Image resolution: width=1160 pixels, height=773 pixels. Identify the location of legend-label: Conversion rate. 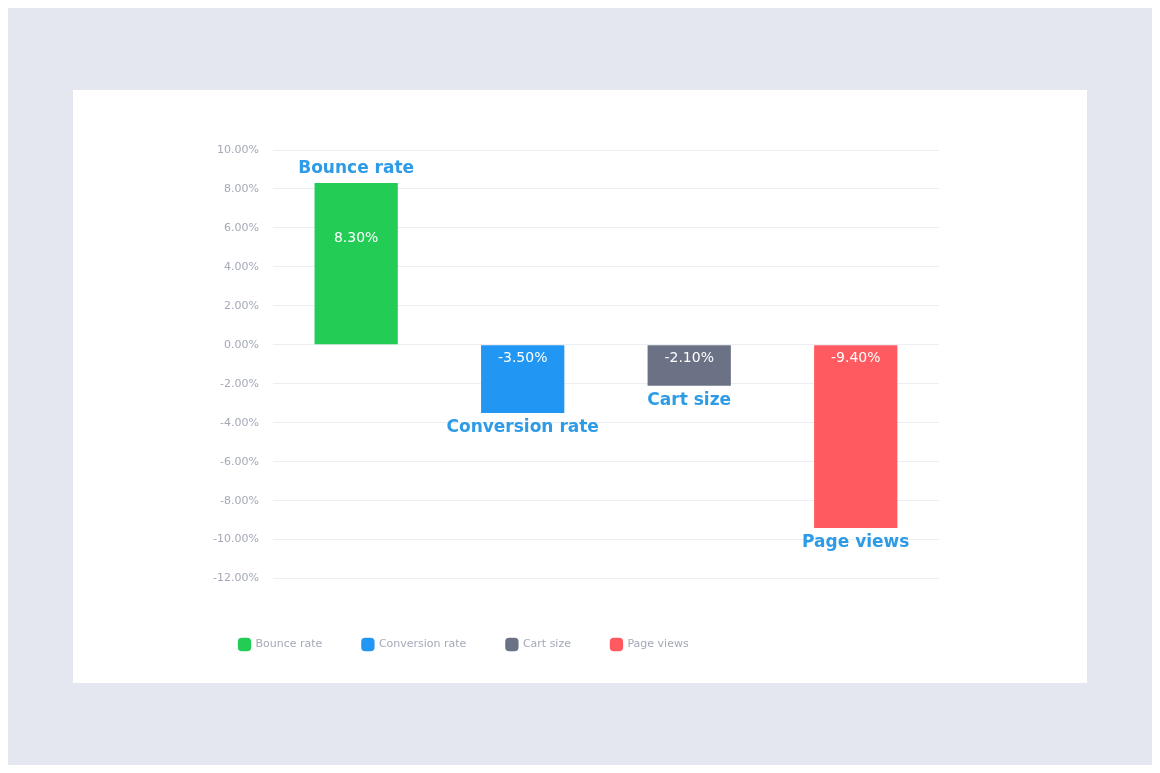
(422, 644).